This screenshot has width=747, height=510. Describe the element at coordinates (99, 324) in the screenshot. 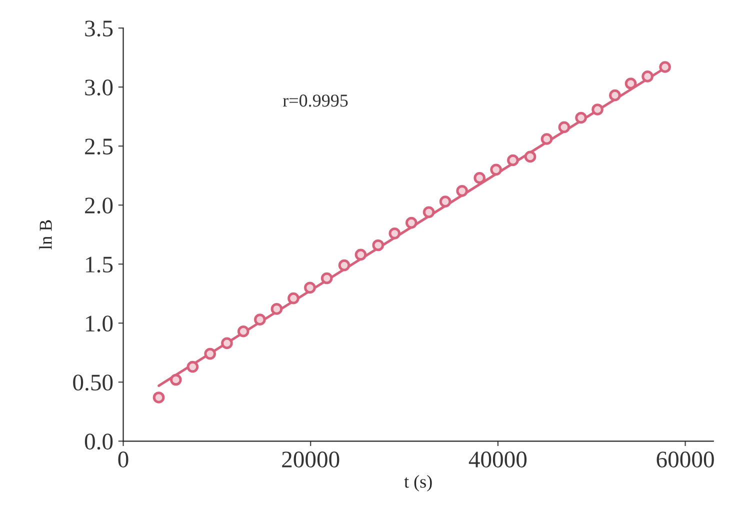

I see `y-tick-label: 1.0` at that location.